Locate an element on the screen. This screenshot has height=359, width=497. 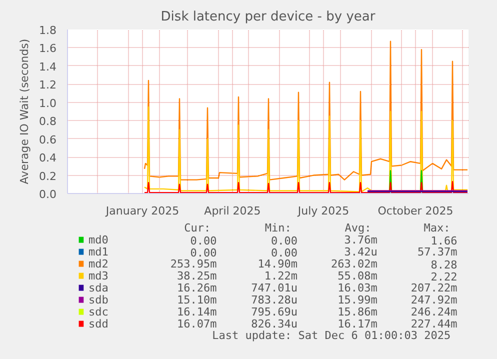
y-tick-label: 0.2 is located at coordinates (48, 176).